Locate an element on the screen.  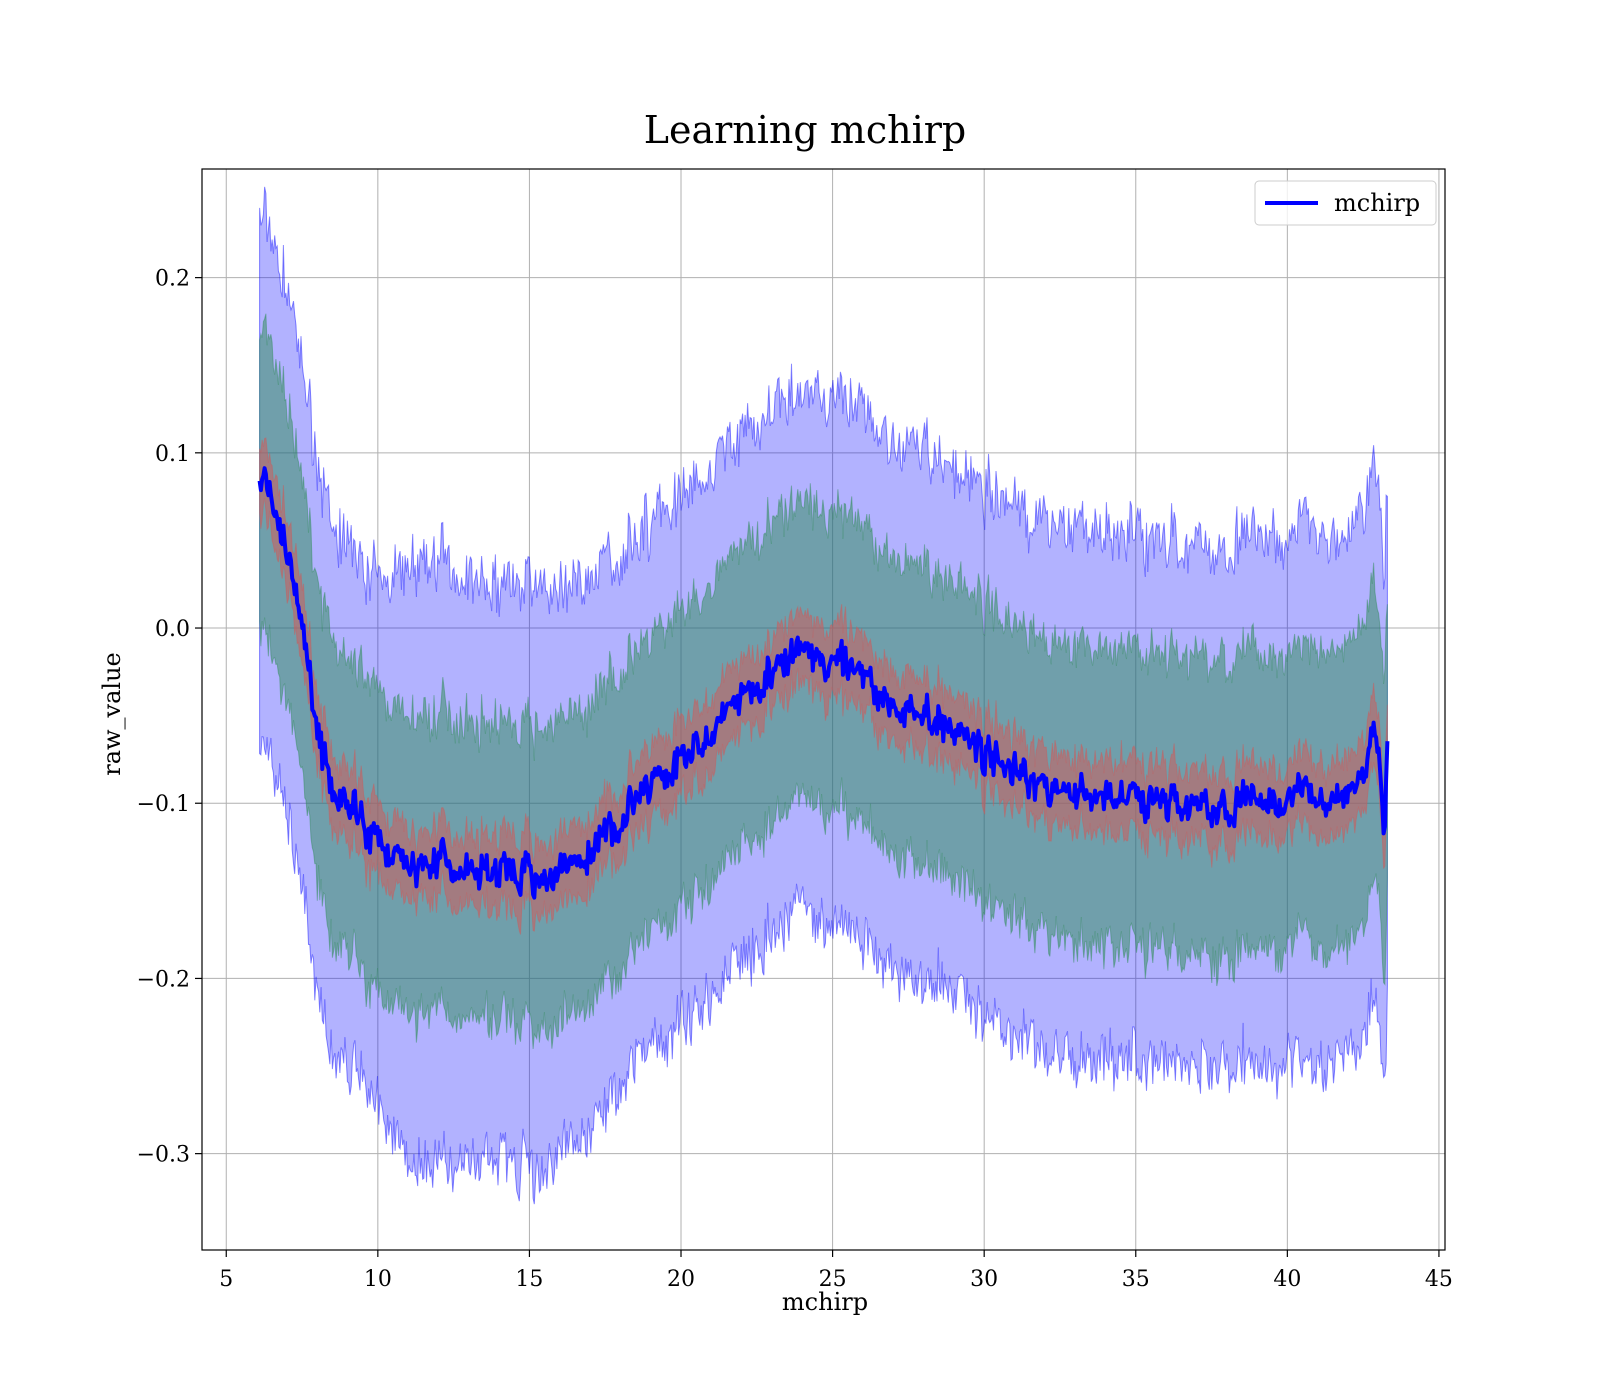
y-tick-label-4: 0.1 is located at coordinates (172, 454).